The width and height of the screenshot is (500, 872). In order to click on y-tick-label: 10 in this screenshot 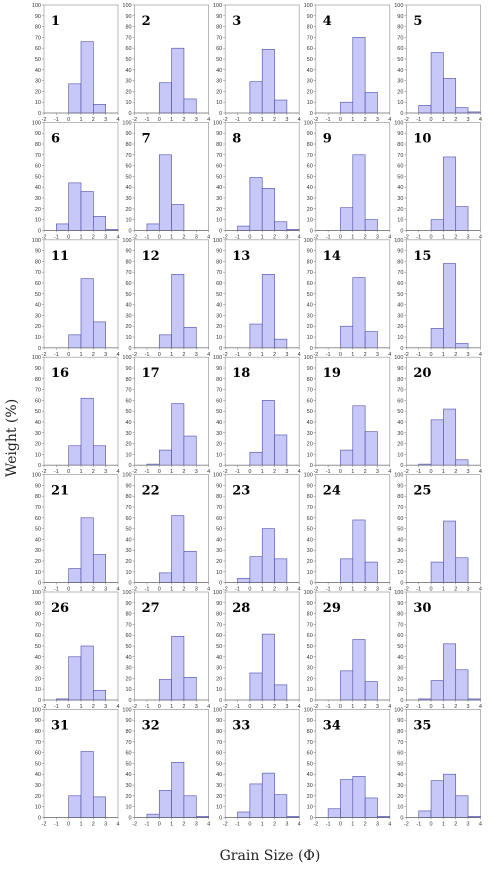, I will do `click(219, 221)`.